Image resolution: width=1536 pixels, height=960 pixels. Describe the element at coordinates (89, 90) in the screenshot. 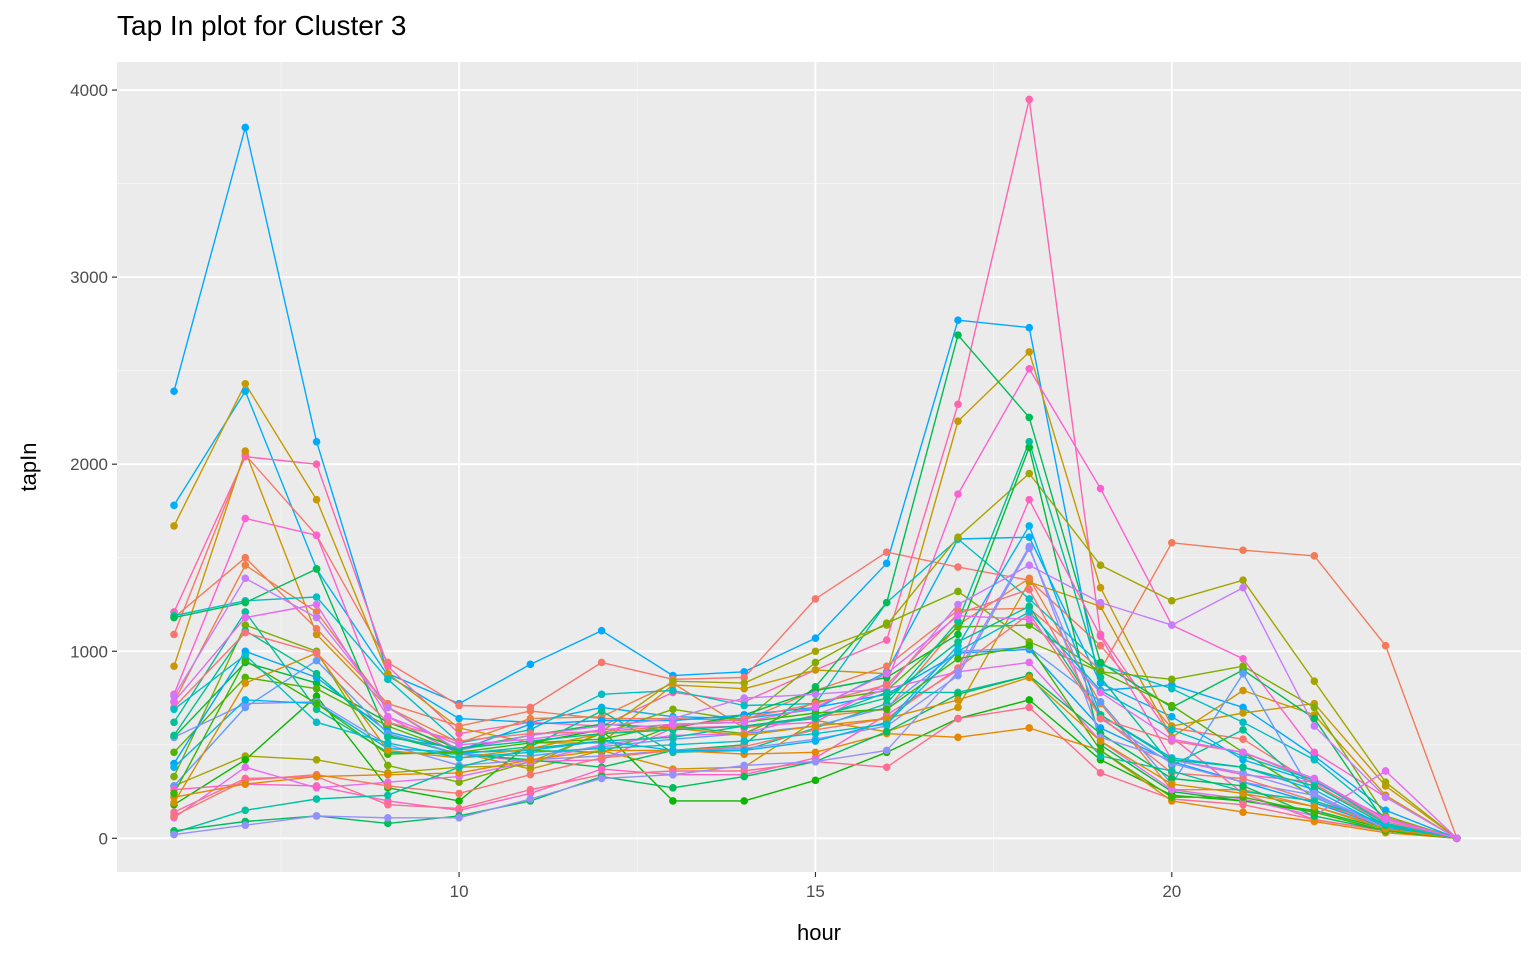

I see `y-tick-label: 4000` at that location.